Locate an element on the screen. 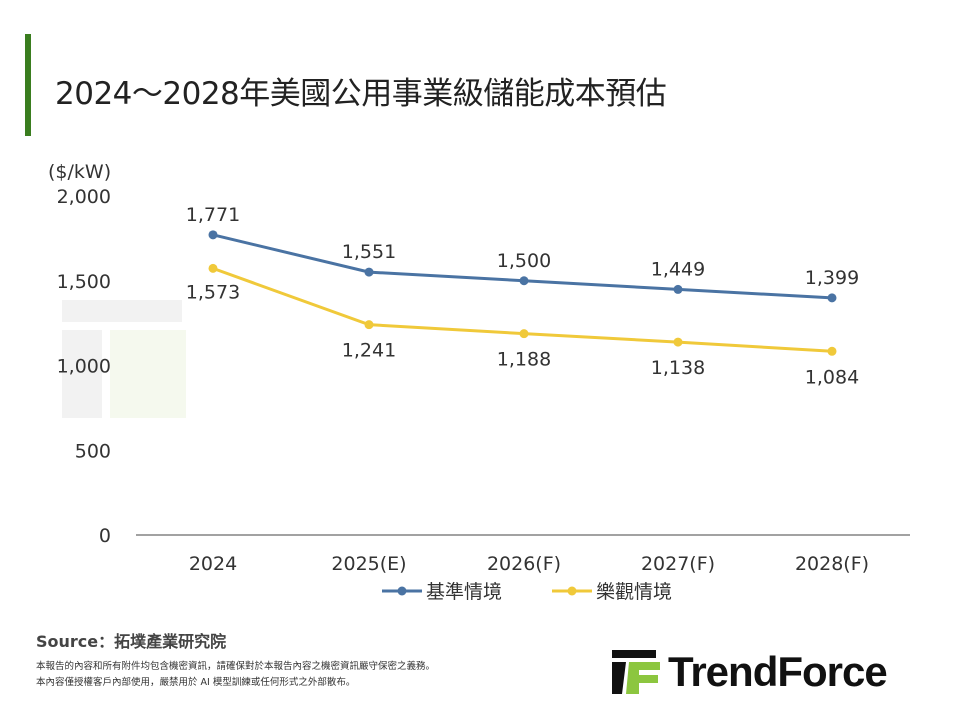 The image size is (960, 720). y-tick-label: 1,000 is located at coordinates (84, 367).